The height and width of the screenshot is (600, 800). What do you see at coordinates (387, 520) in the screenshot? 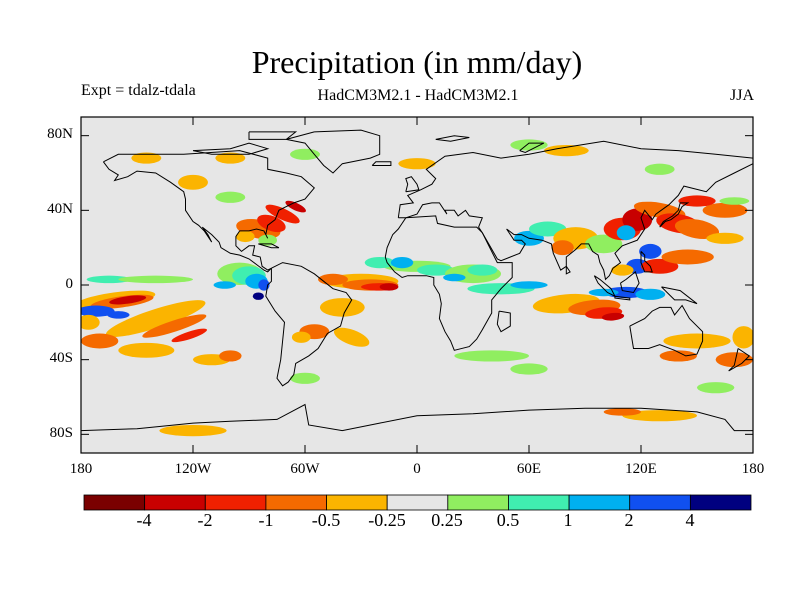
I see `colorbar-label: -0.25` at bounding box center [387, 520].